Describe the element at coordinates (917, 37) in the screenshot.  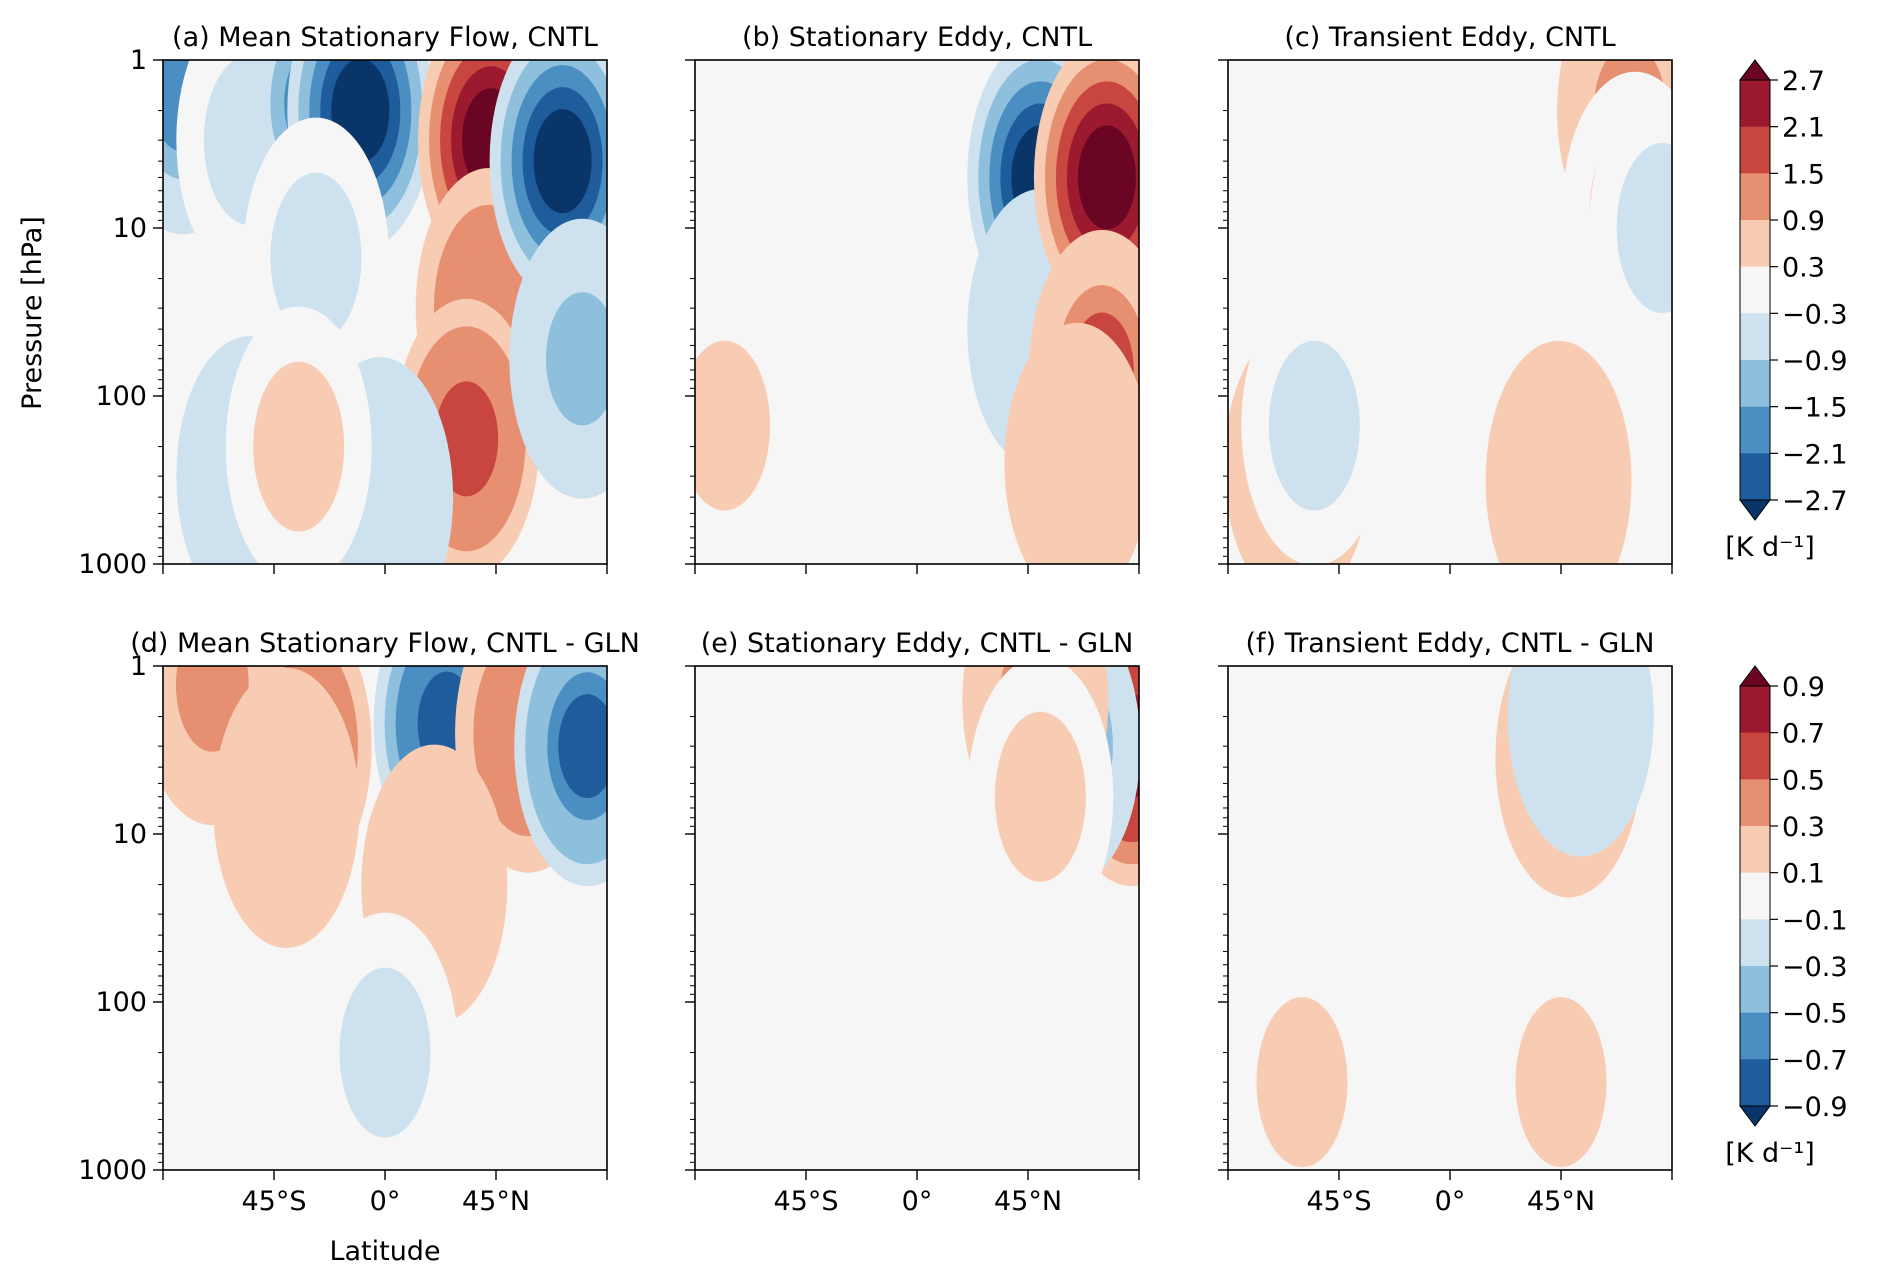
I see `panel-b-title: (b) Stationary Eddy, CNTL` at that location.